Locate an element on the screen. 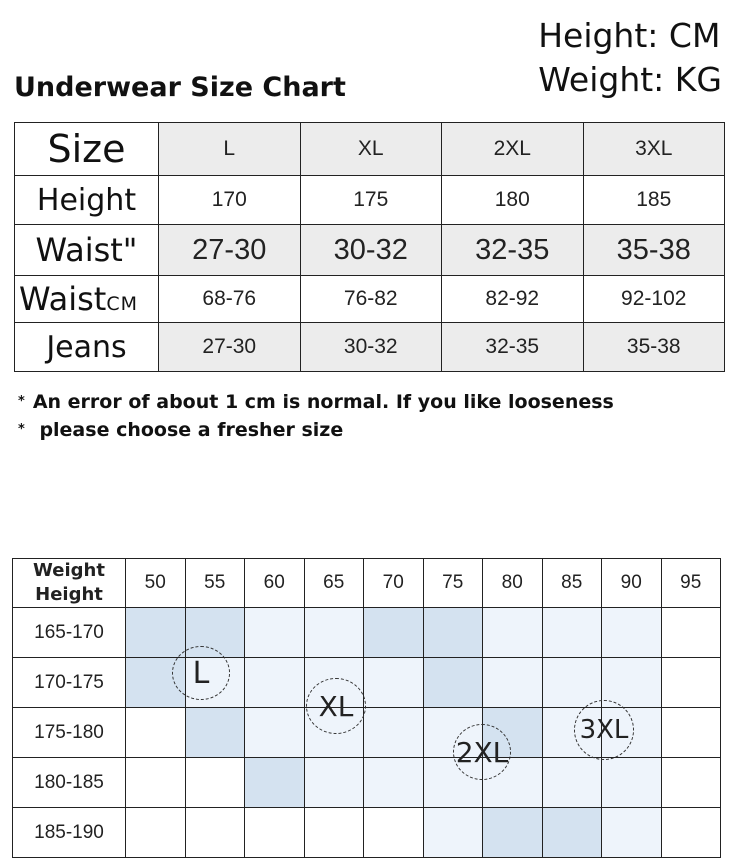 The height and width of the screenshot is (864, 736). table-cell: 175 is located at coordinates (370, 200).